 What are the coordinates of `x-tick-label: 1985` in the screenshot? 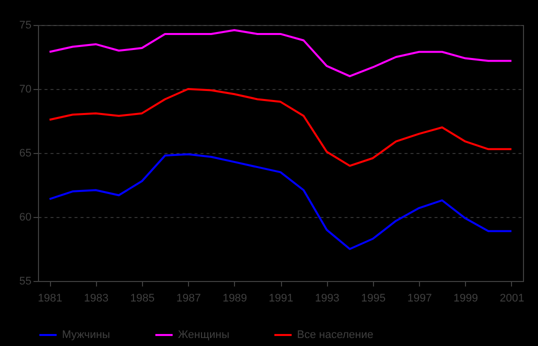 It's located at (142, 298).